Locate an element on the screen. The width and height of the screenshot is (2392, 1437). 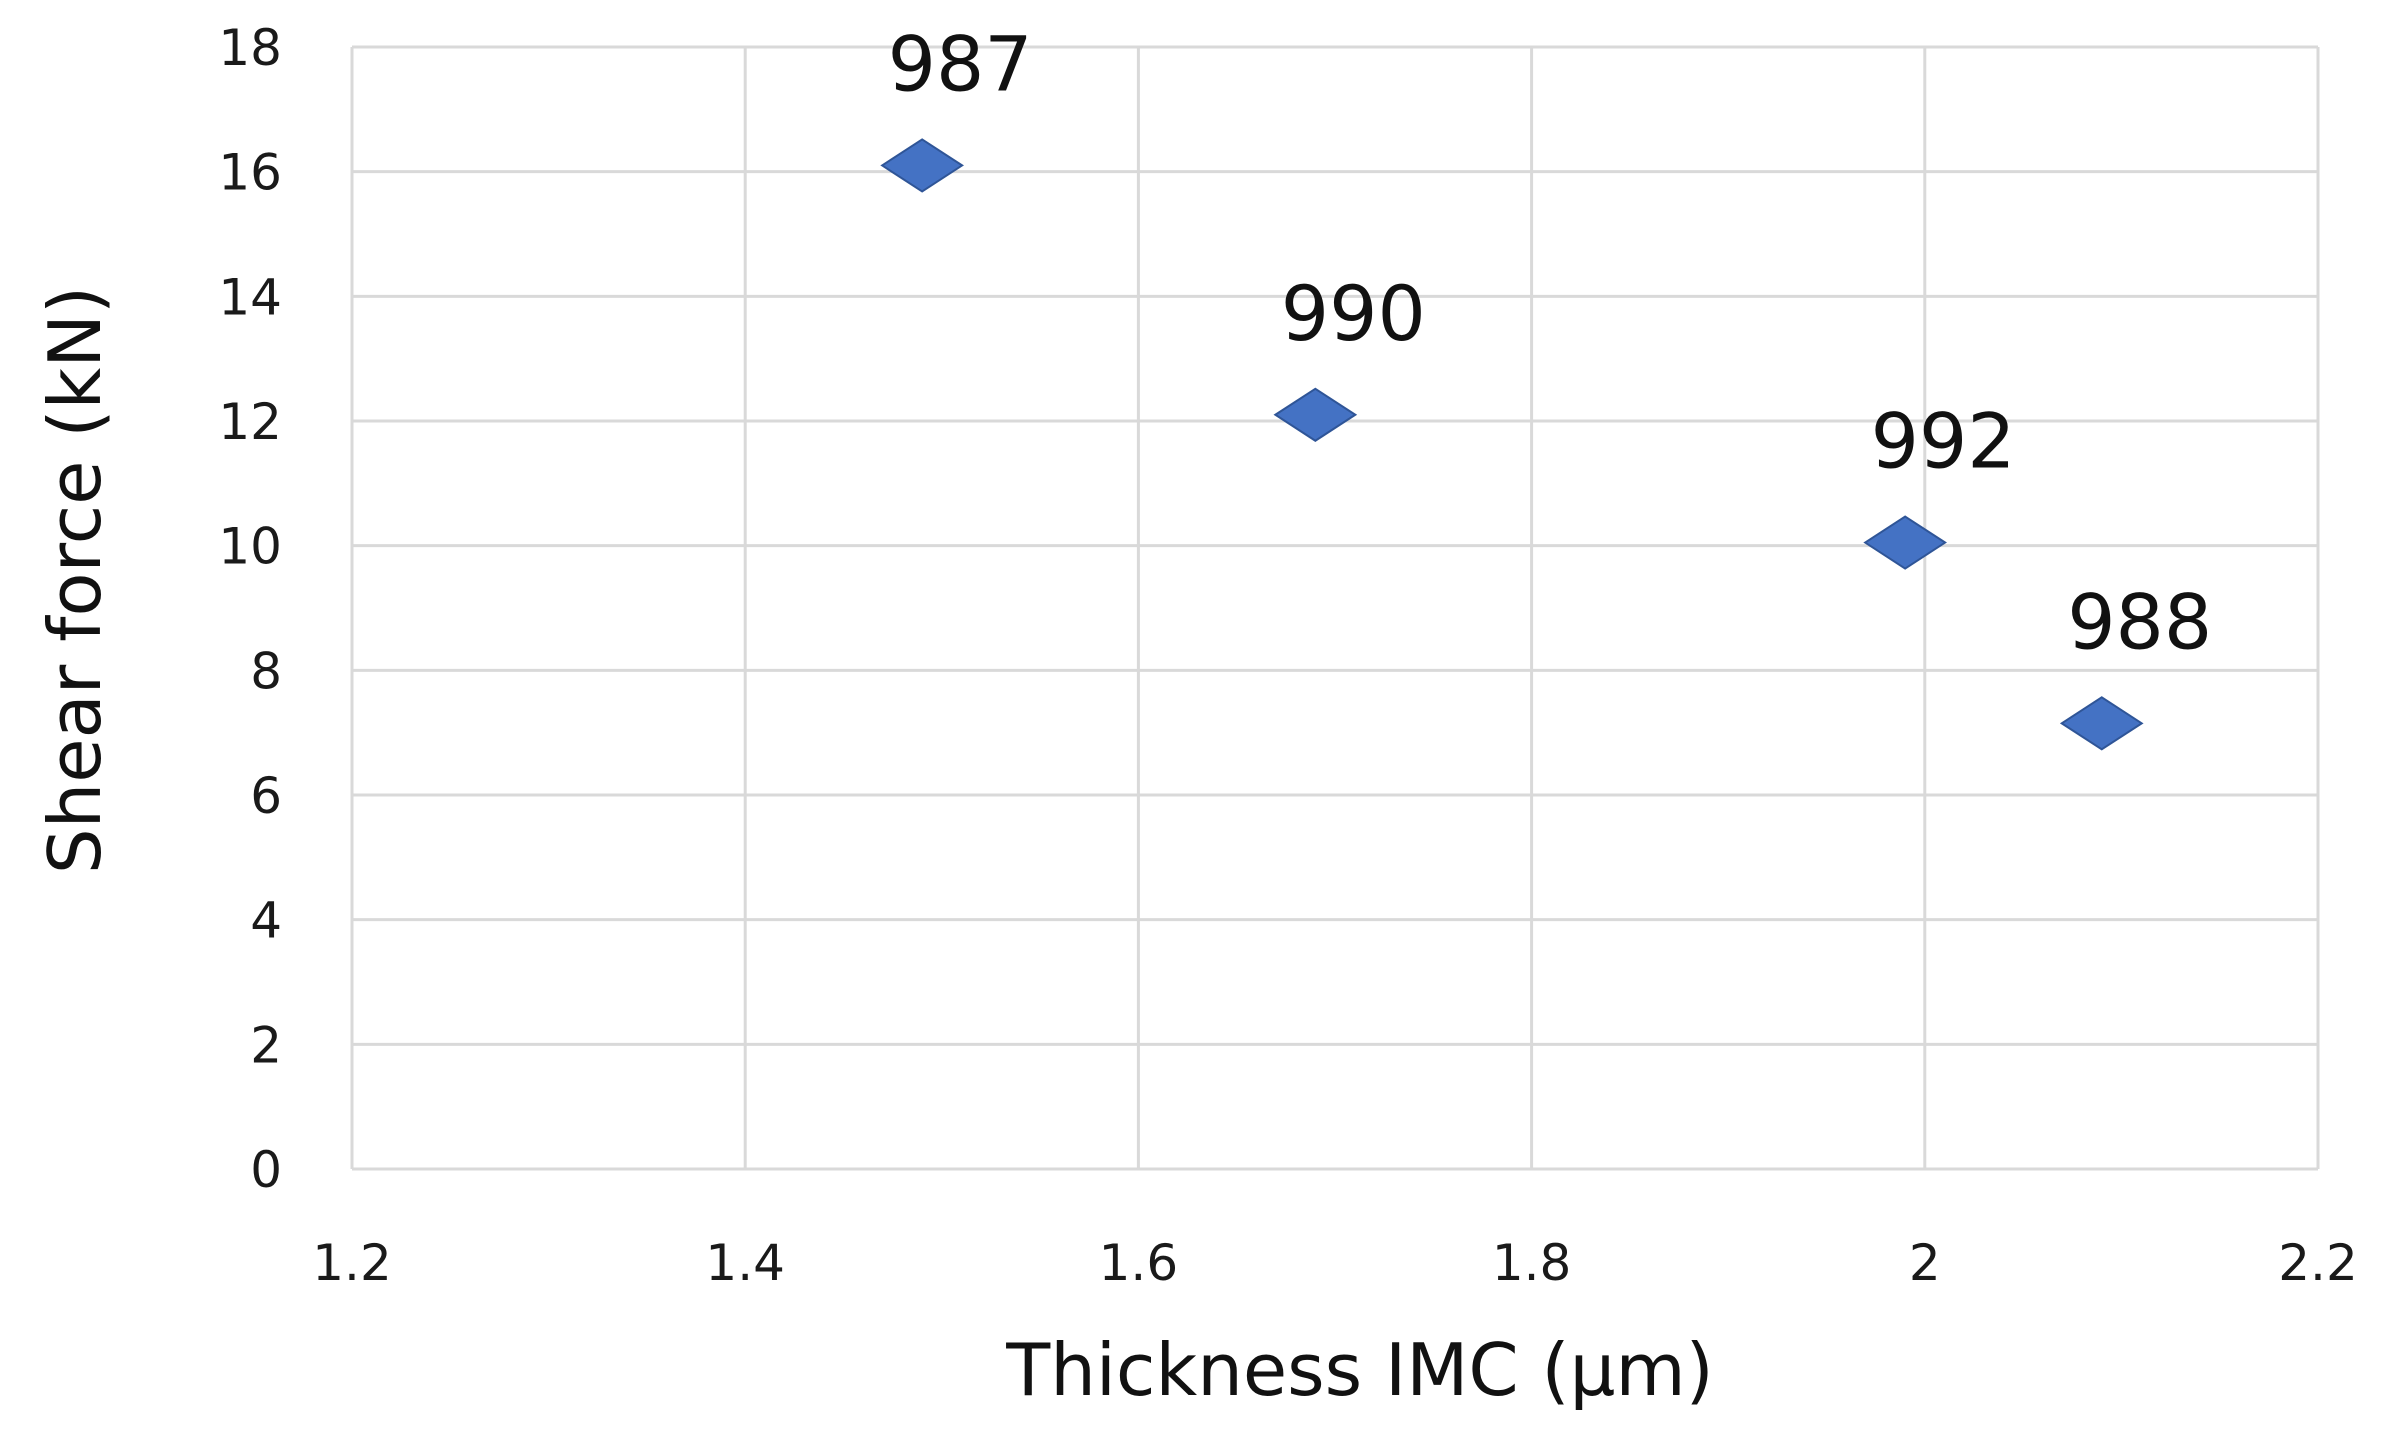
y-tick-label: 18 is located at coordinates (250, 48).